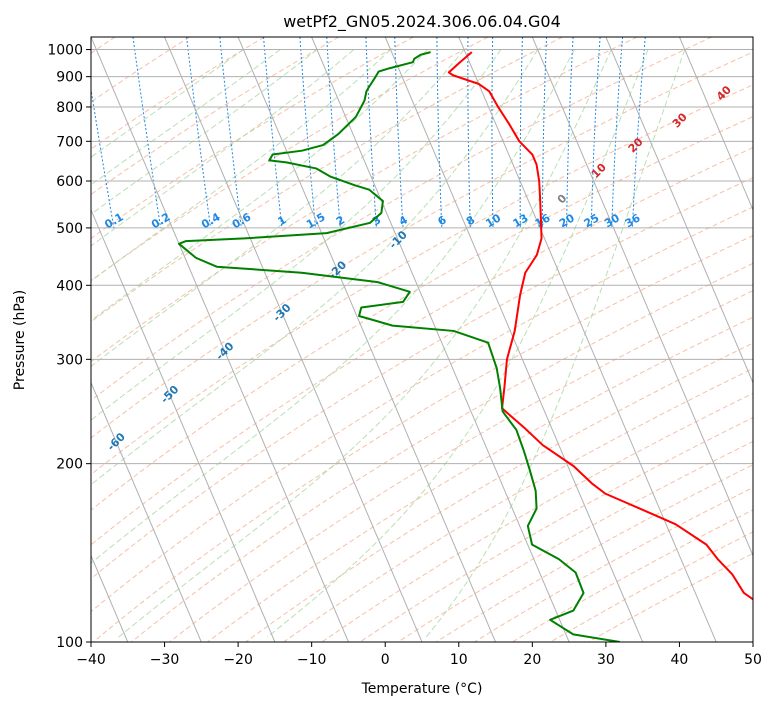  Describe the element at coordinates (532, 660) in the screenshot. I see `x-tick-label: 20` at that location.